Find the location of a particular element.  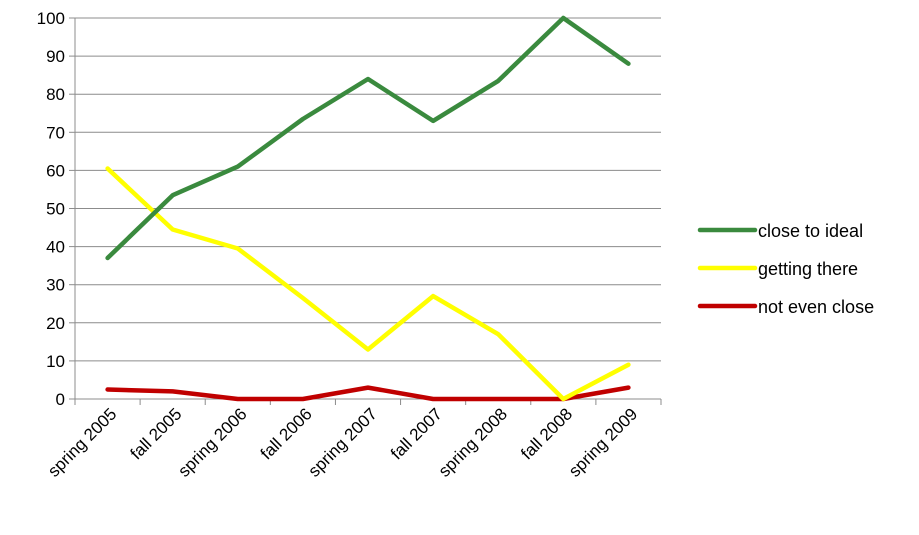

y-tick-label: 0 is located at coordinates (60, 399).